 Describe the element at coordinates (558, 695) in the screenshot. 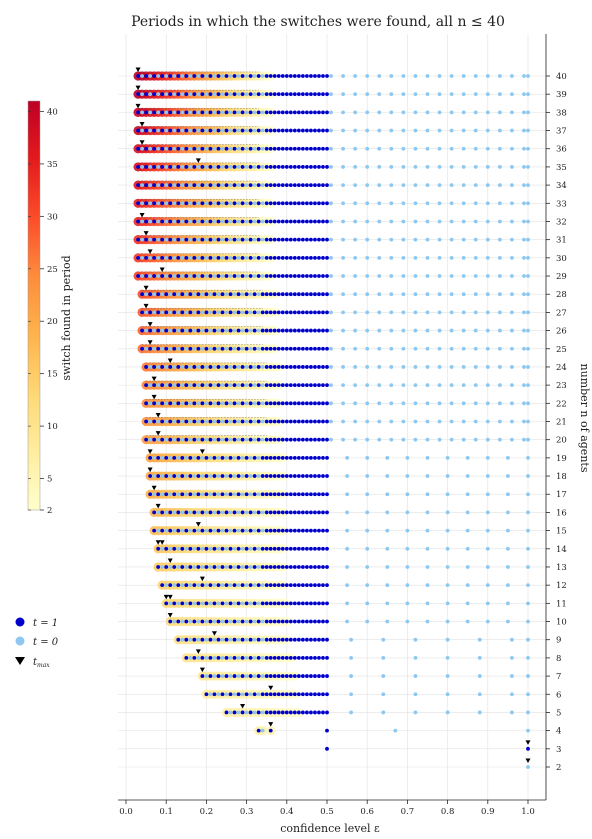

I see `y-tick-label: 6` at that location.